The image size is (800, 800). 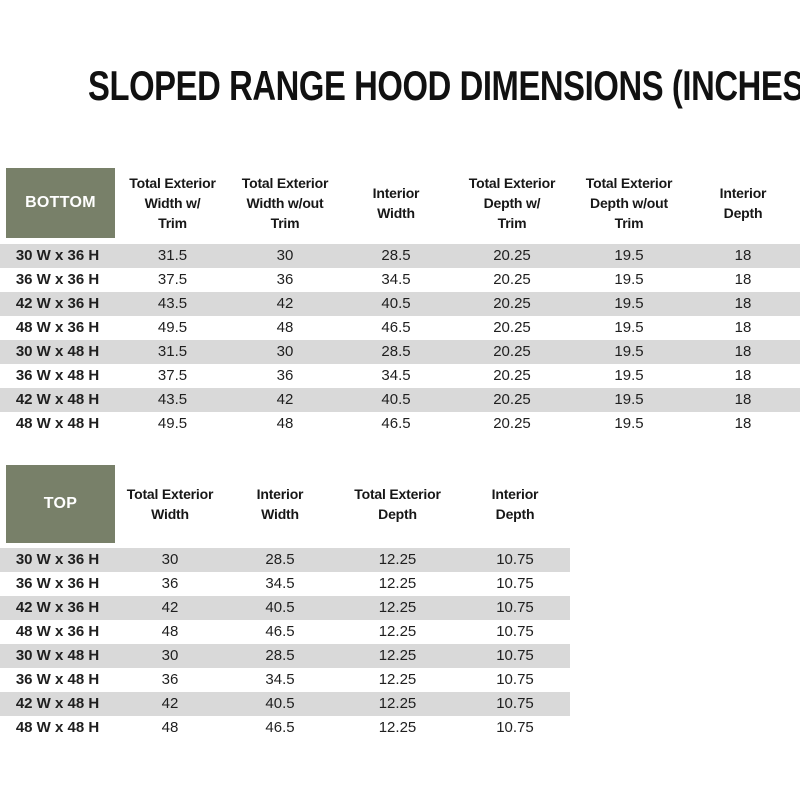 I want to click on column-header: Total Exterior Depth w/Trim, so click(x=512, y=203).